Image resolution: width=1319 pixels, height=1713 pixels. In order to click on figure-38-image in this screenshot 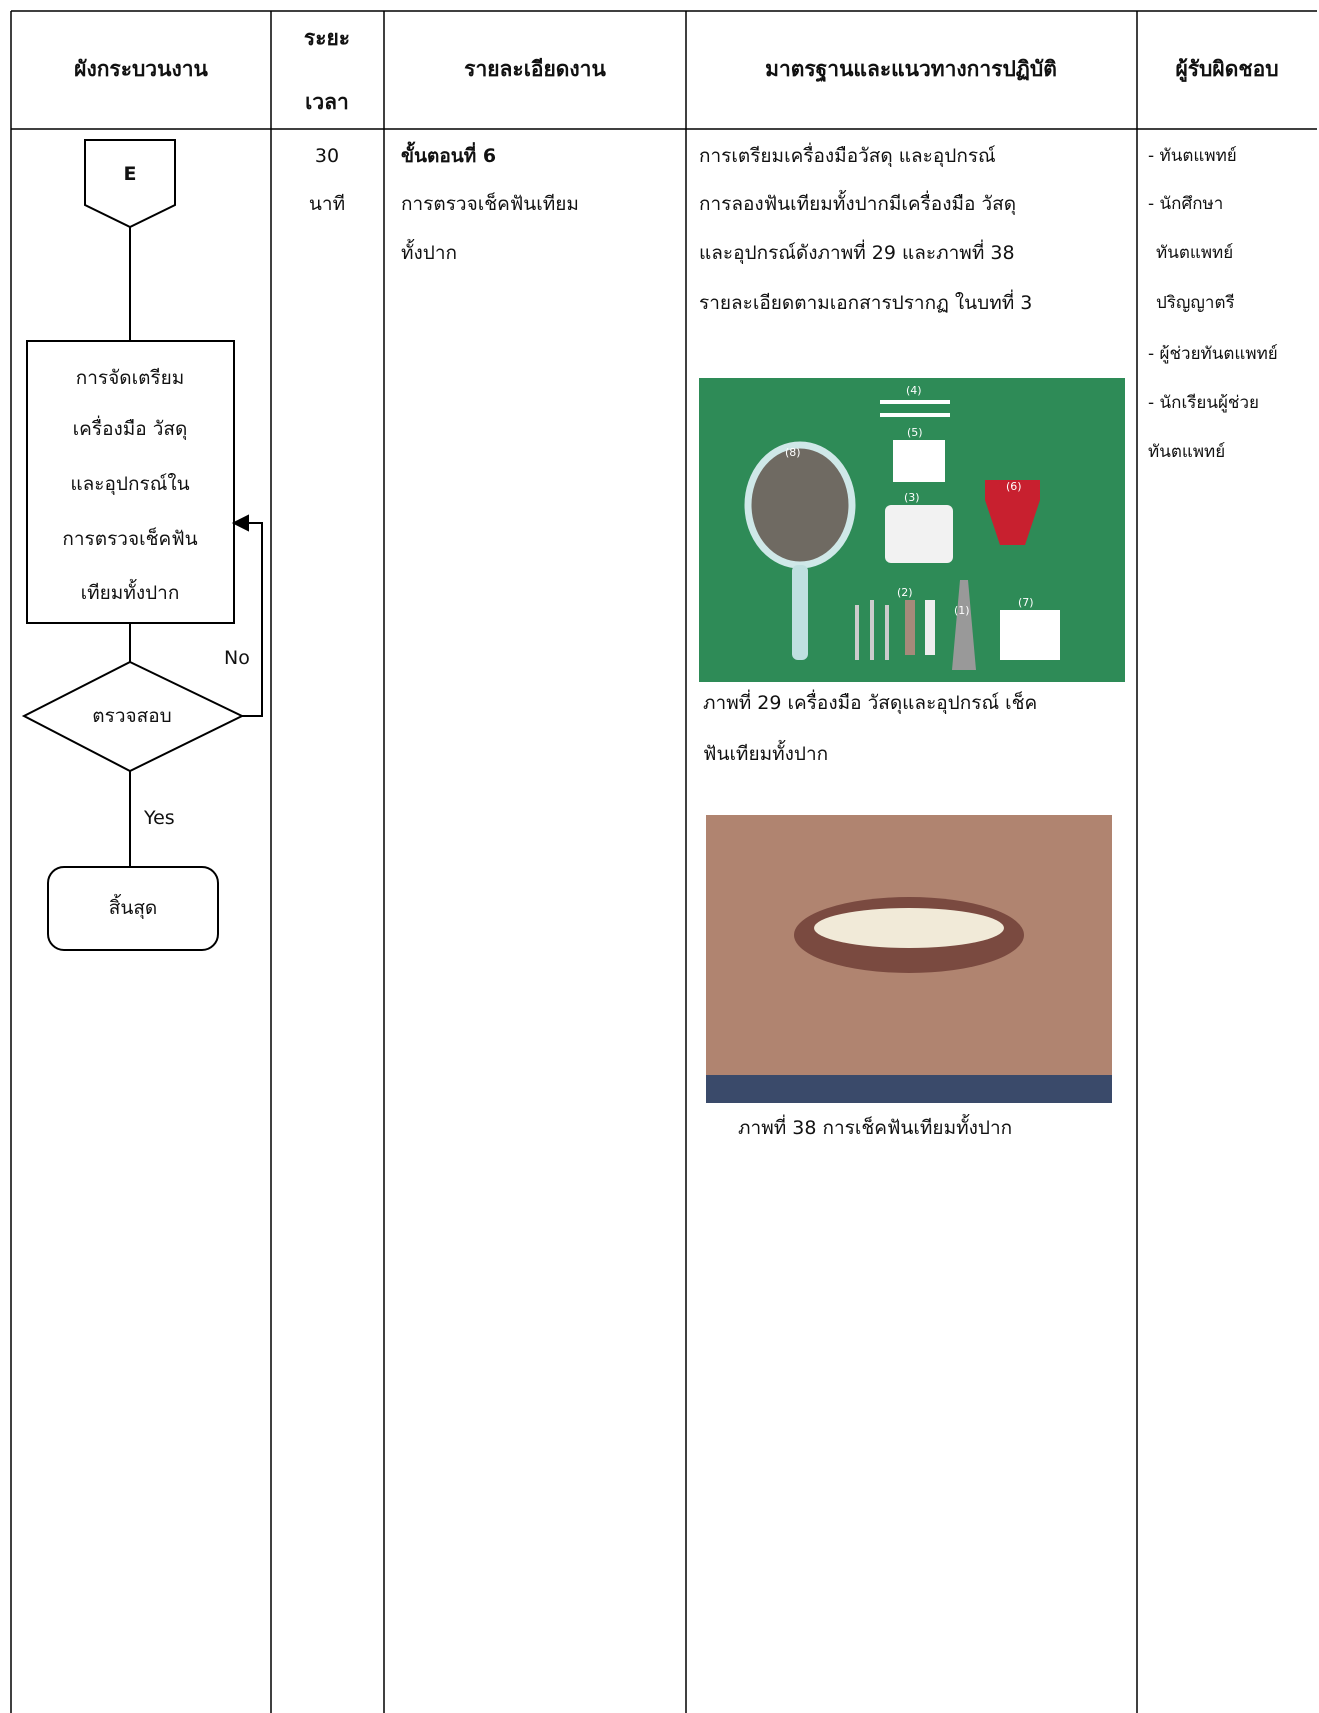, I will do `click(909, 959)`.